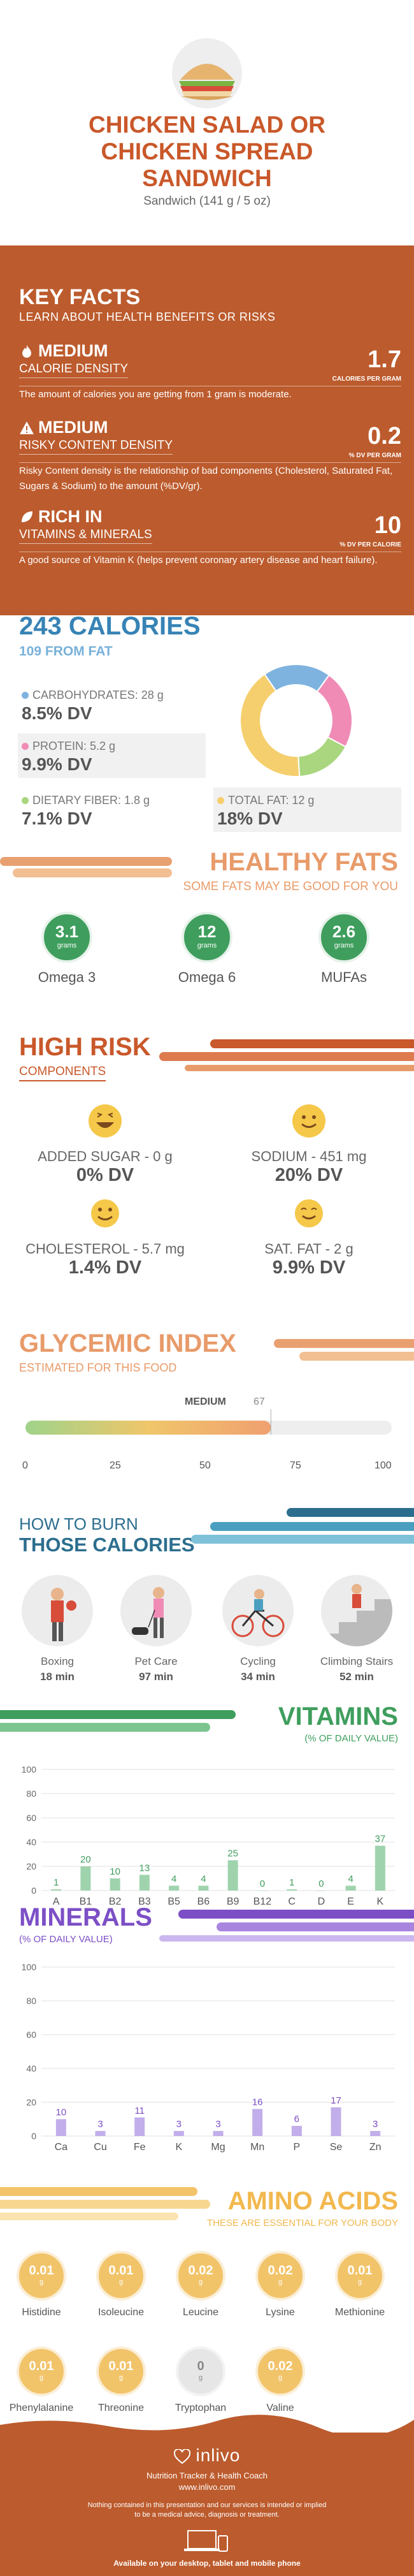 The height and width of the screenshot is (2576, 414). What do you see at coordinates (220, 801) in the screenshot?
I see `fat-dot-icon` at bounding box center [220, 801].